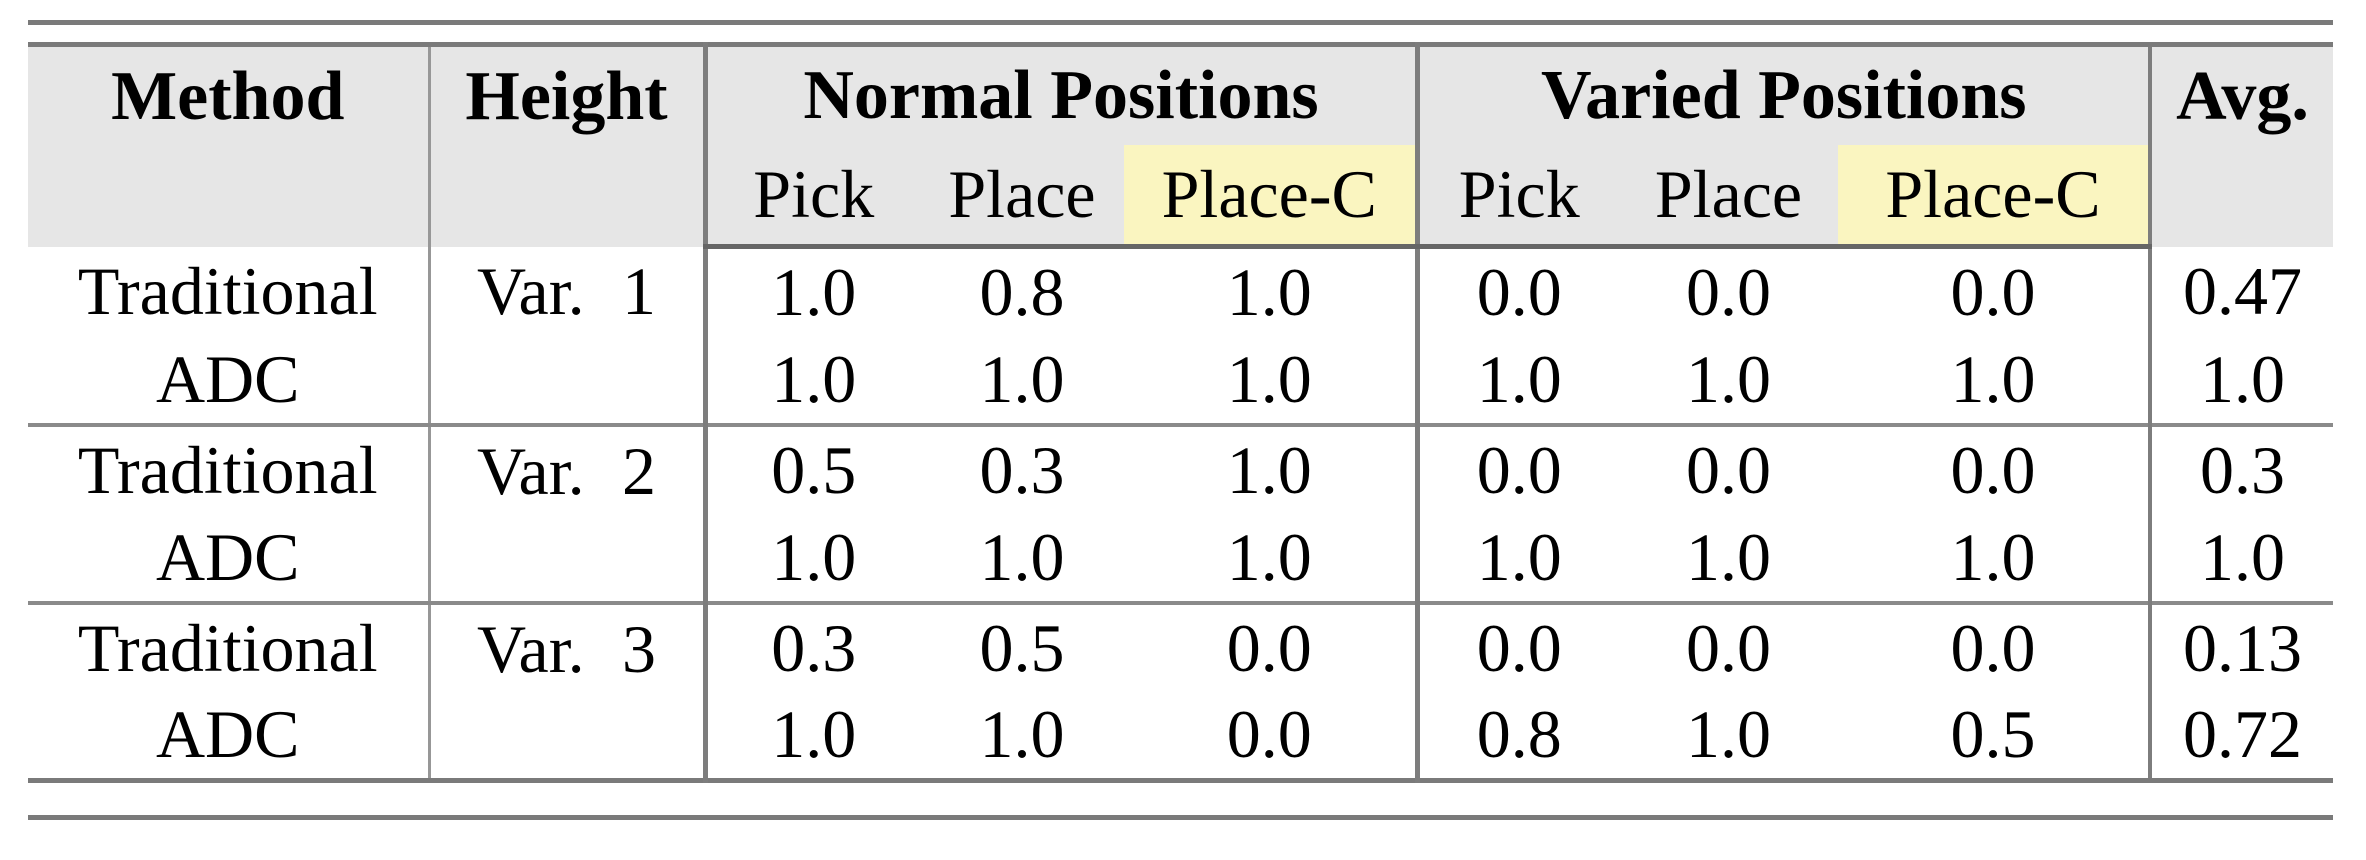  Describe the element at coordinates (566, 145) in the screenshot. I see `col-header-height: Height` at that location.